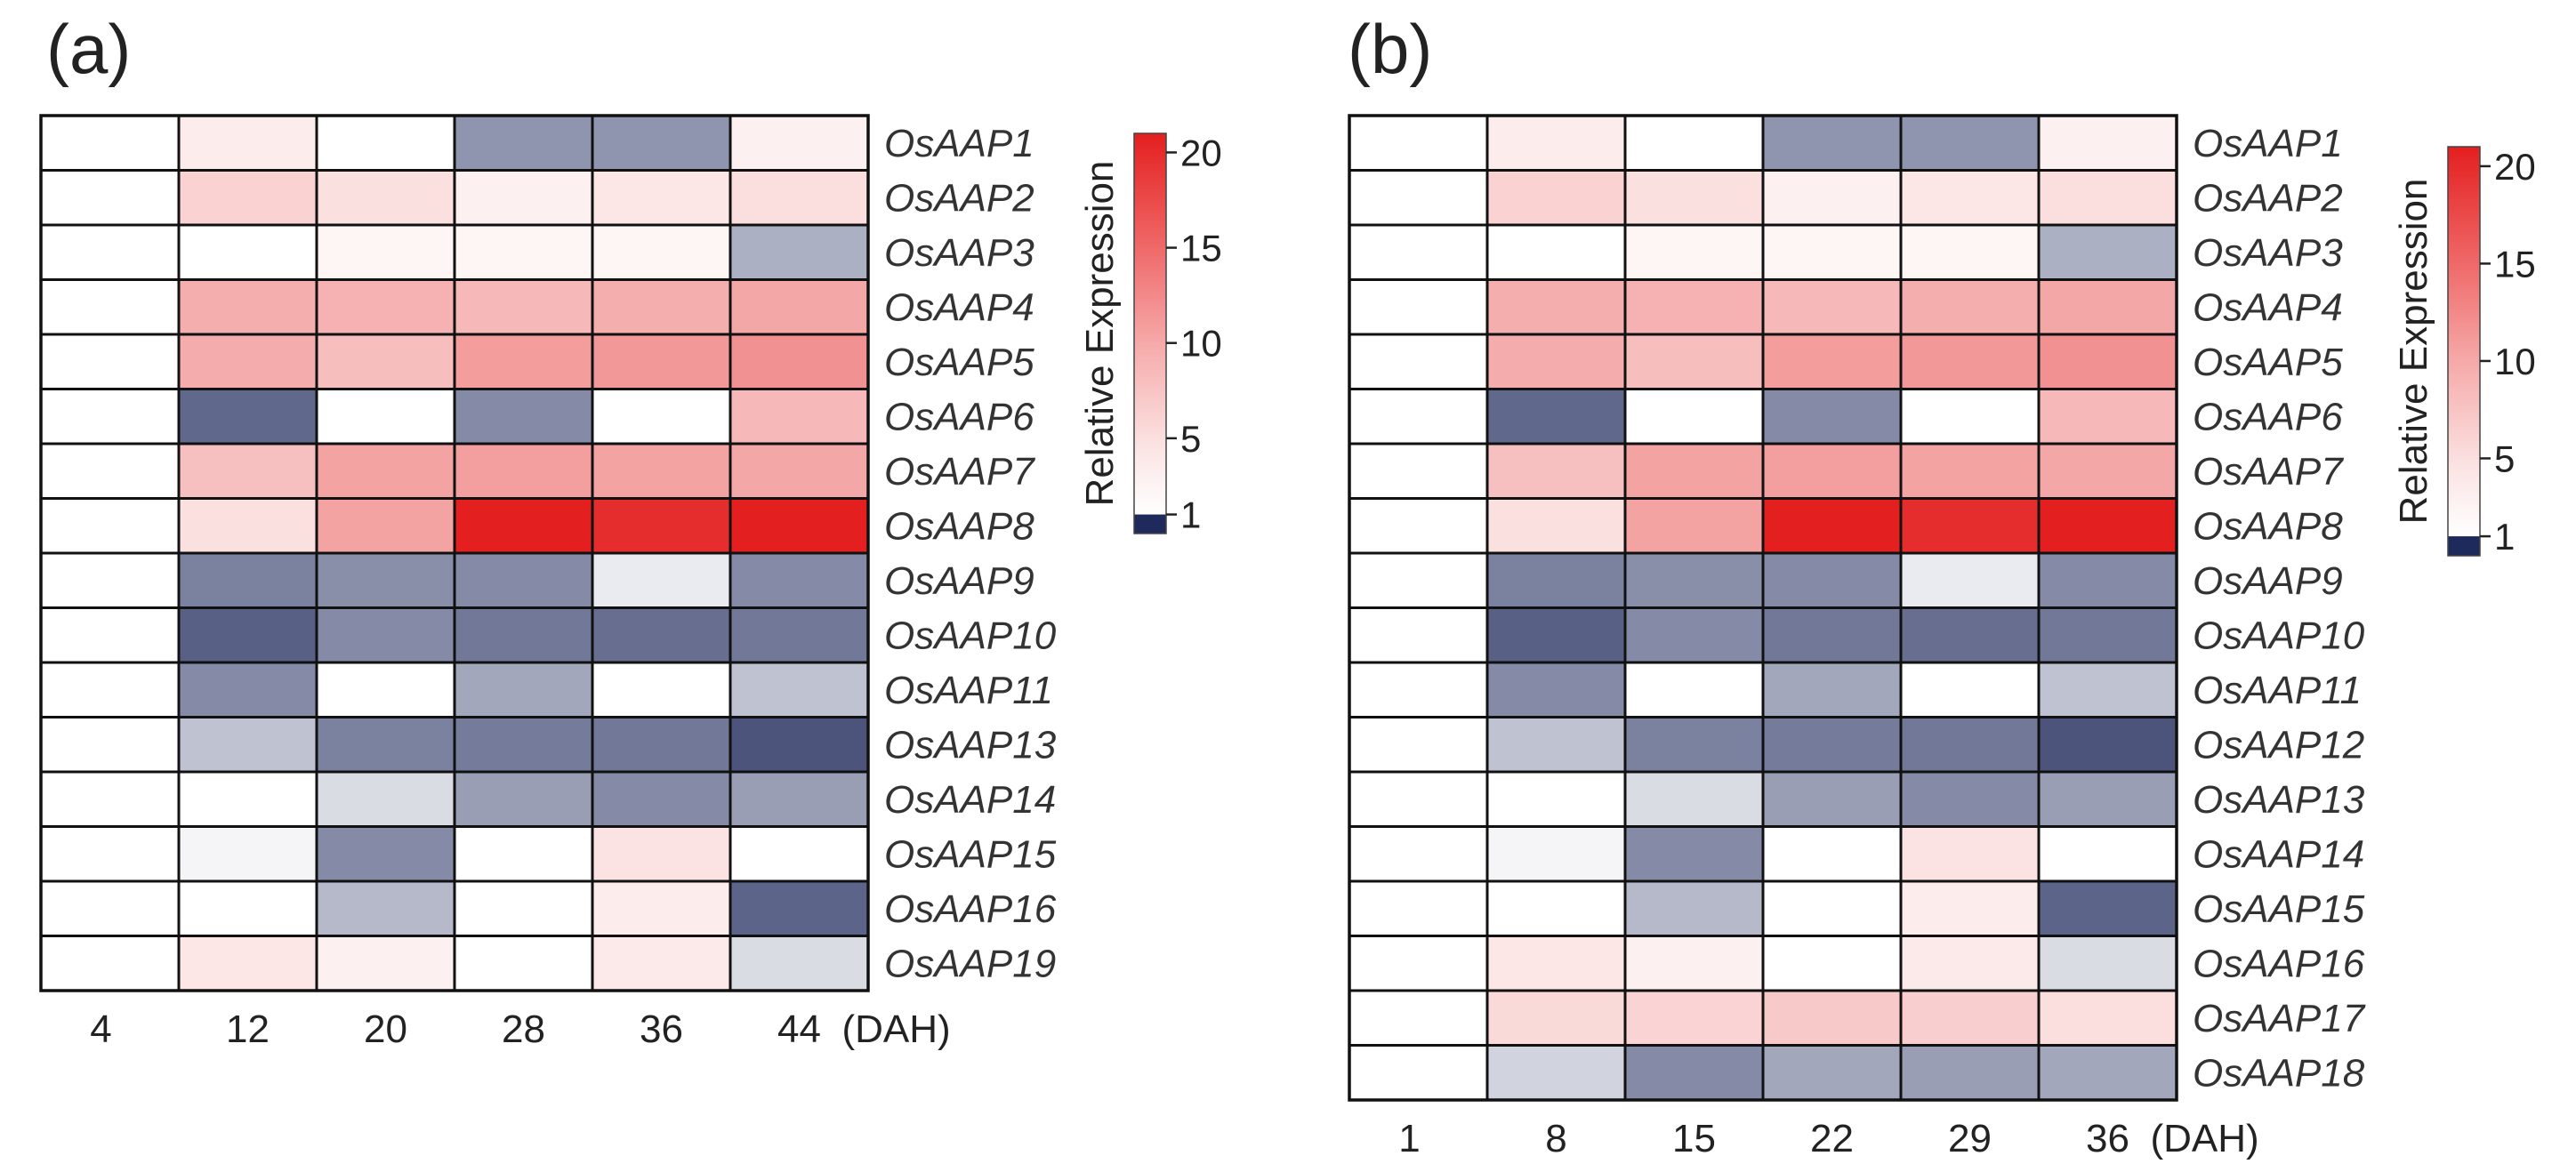  I want to click on x-tick-label: 15, so click(1694, 1138).